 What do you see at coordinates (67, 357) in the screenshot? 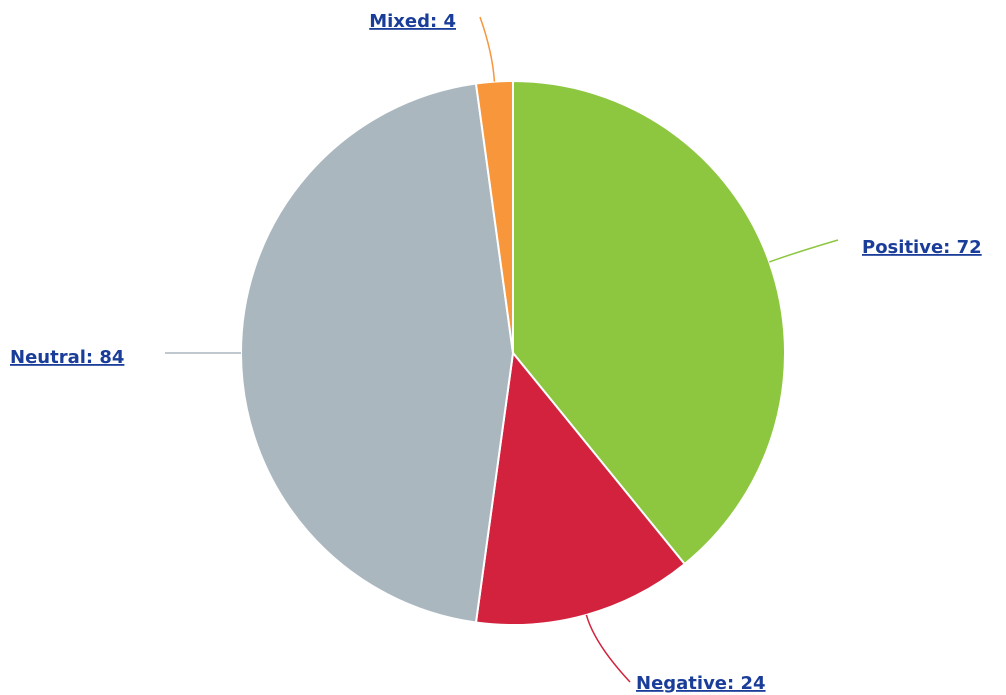
I see `slice-label: Neutral: 84` at bounding box center [67, 357].